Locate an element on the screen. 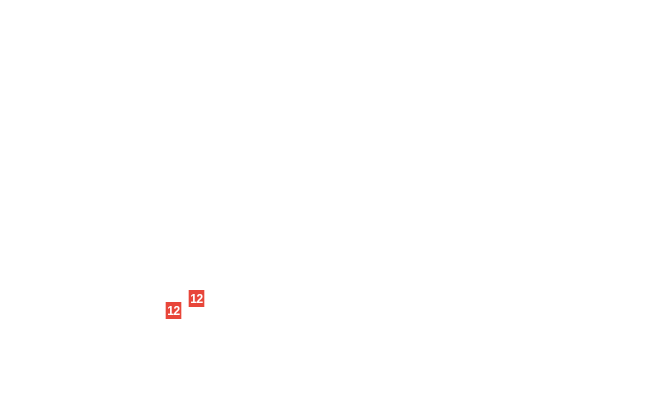 This screenshot has width=650, height=415. count-badge-lower-left: 12 is located at coordinates (173, 310).